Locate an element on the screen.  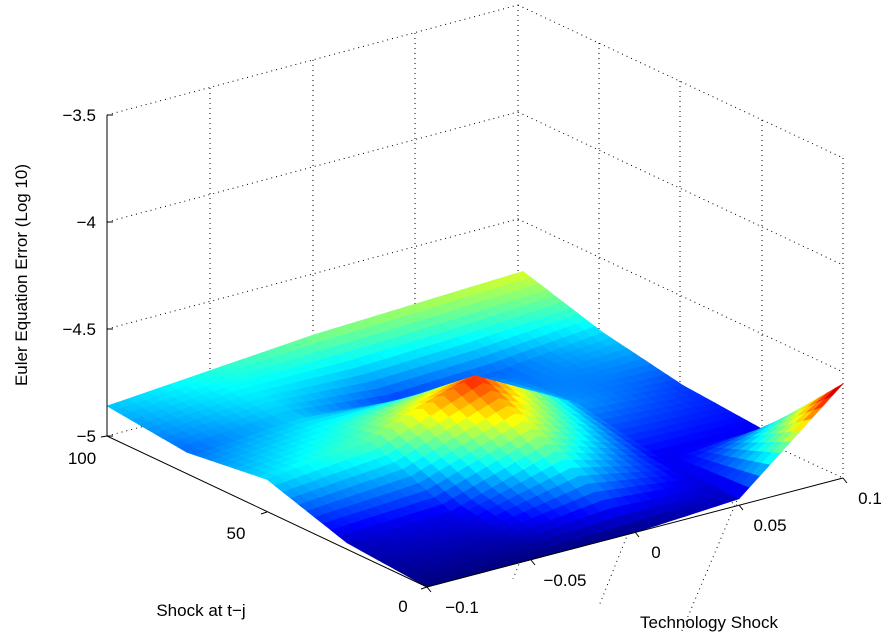
surface-patch is located at coordinates (834, 391).